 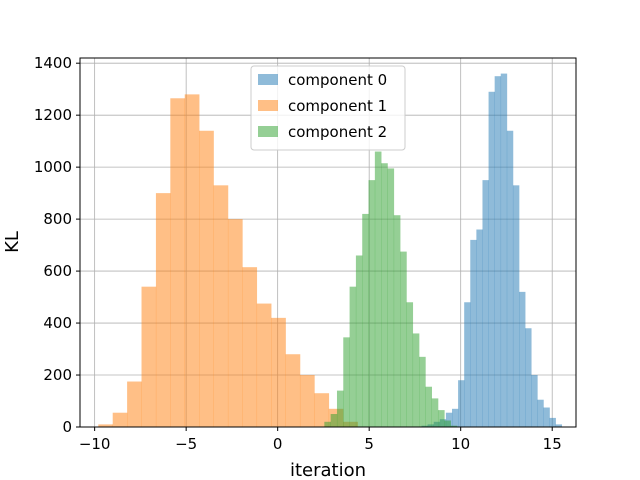 I want to click on x-tick-label: 0, so click(x=278, y=444).